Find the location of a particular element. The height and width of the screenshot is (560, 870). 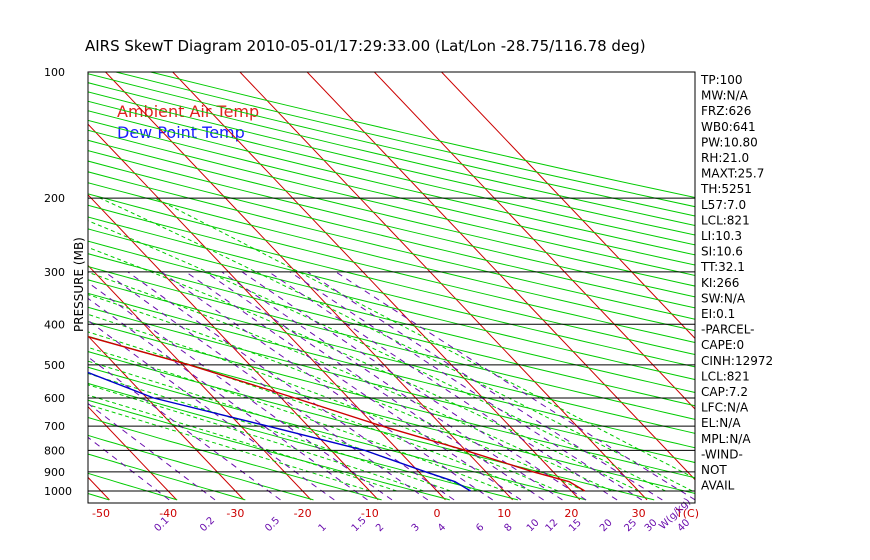

stat-text: -PARCEL- is located at coordinates (728, 330).